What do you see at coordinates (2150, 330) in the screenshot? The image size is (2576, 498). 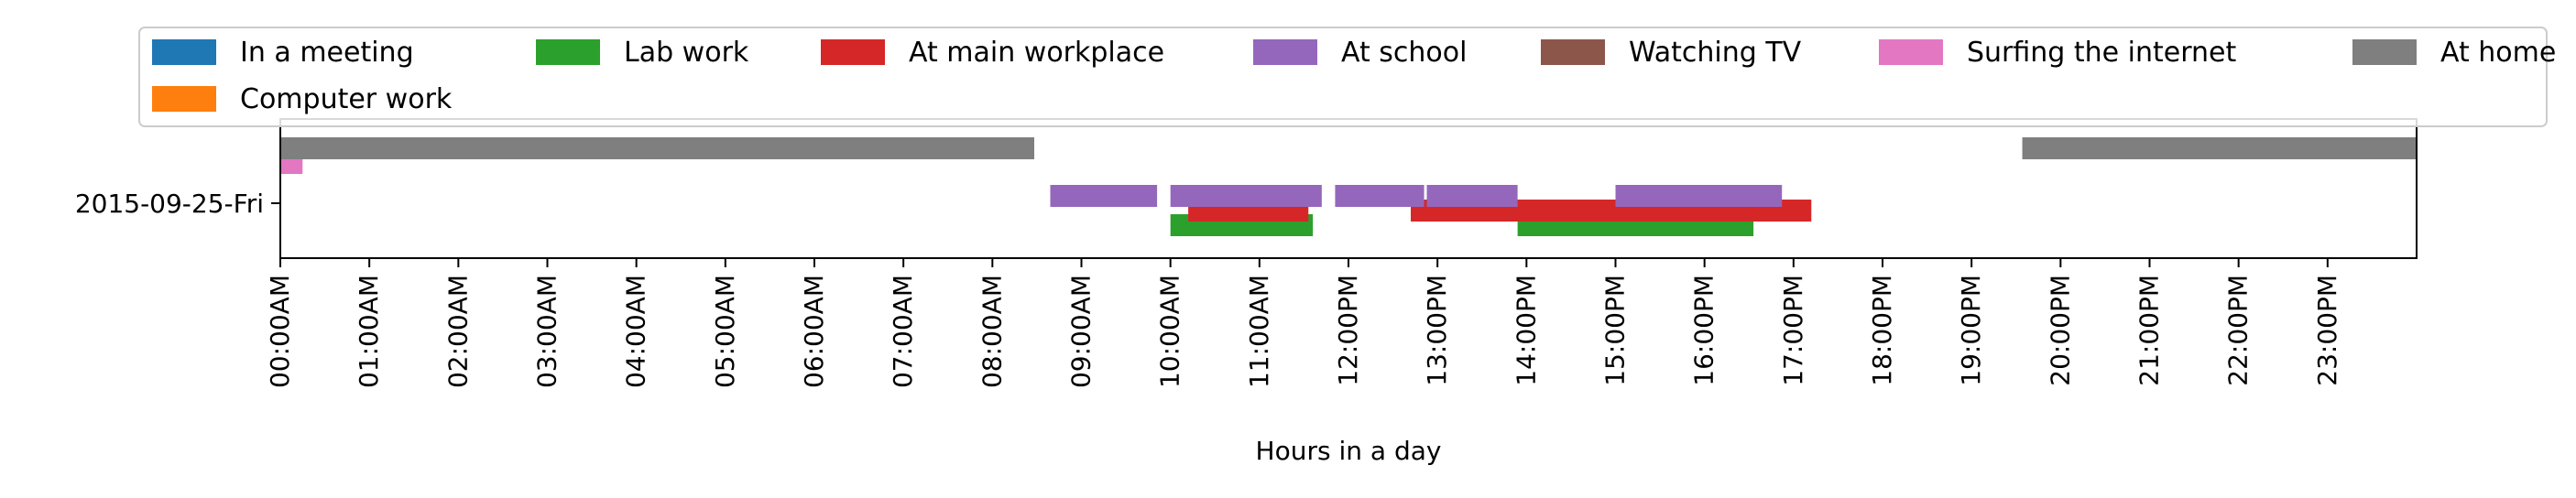 I see `x-tick-label: 21:00PM` at bounding box center [2150, 330].